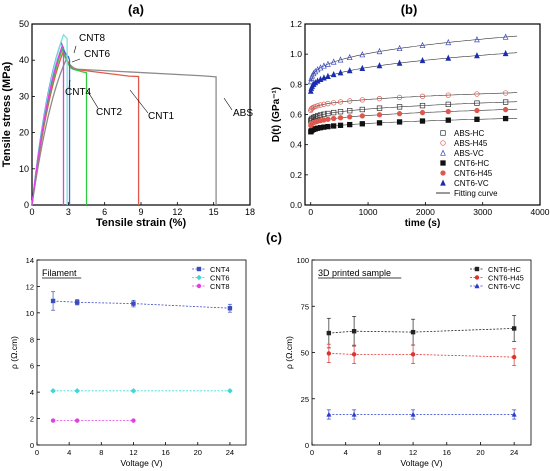 The width and height of the screenshot is (550, 471). What do you see at coordinates (250, 212) in the screenshot?
I see `x-tick-label: 18` at bounding box center [250, 212].